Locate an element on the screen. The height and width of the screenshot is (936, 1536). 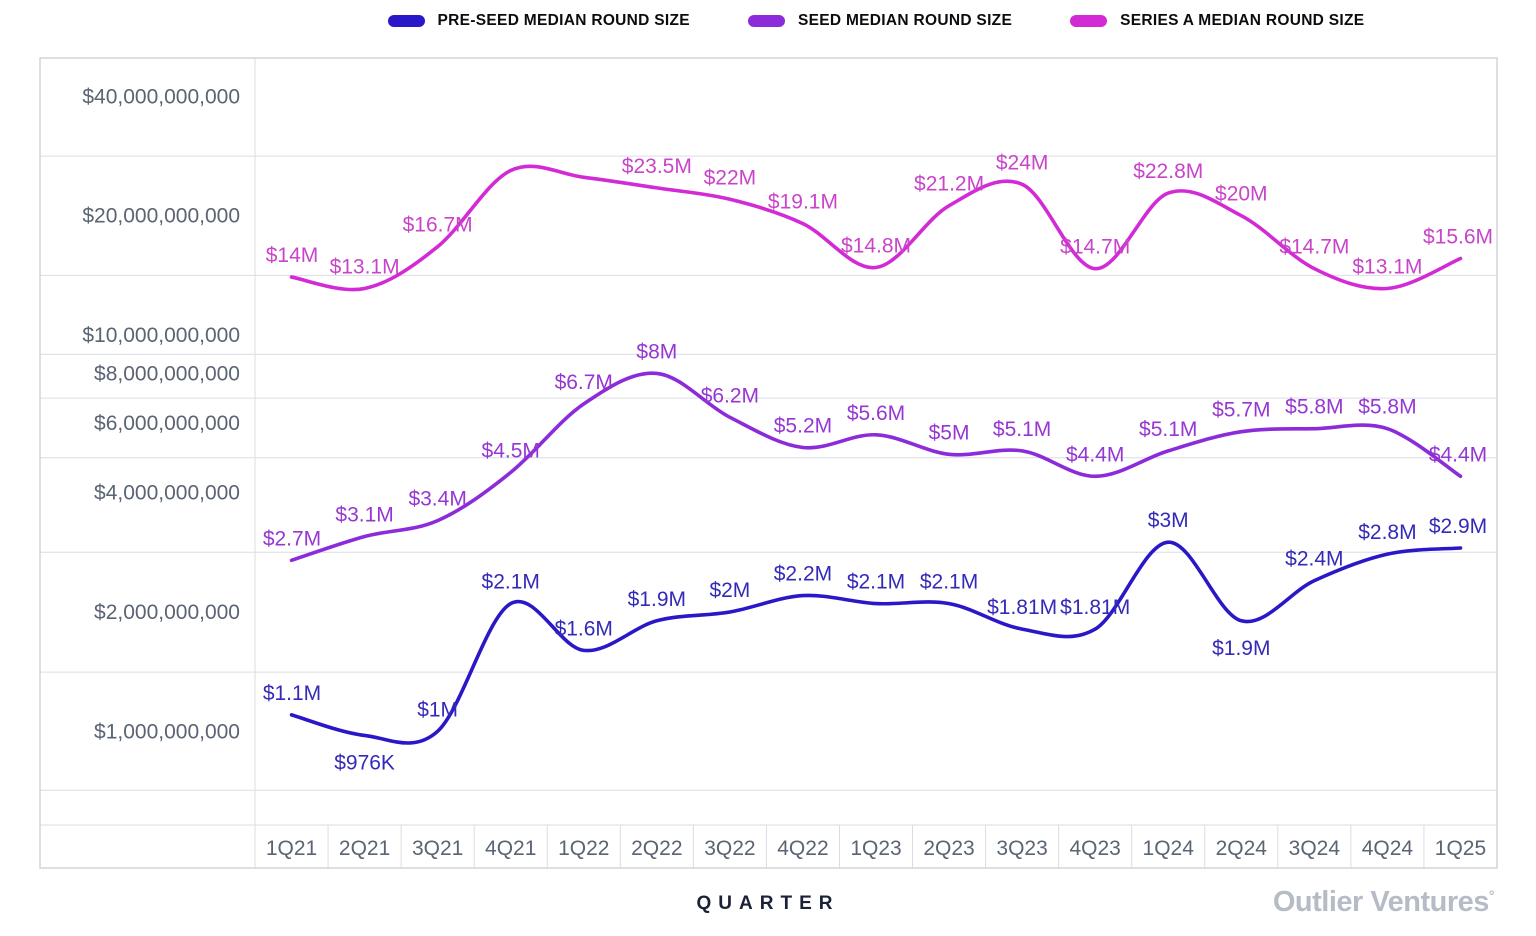
data-label: $4.5M is located at coordinates (511, 450).